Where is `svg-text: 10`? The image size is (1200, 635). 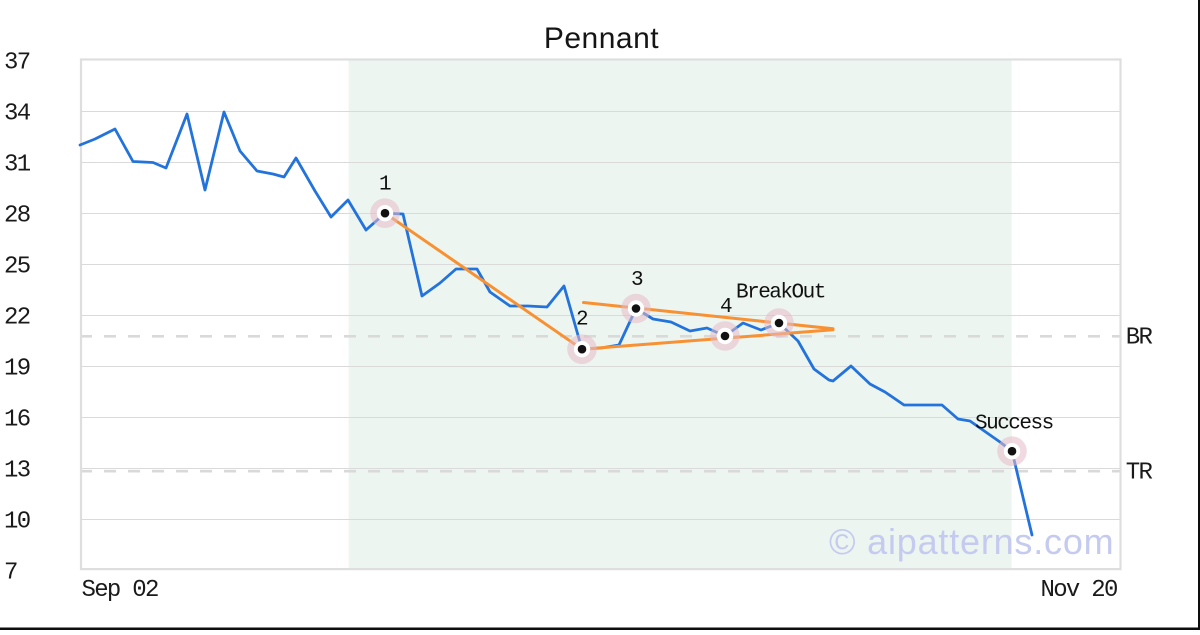
svg-text: 10 is located at coordinates (17, 521).